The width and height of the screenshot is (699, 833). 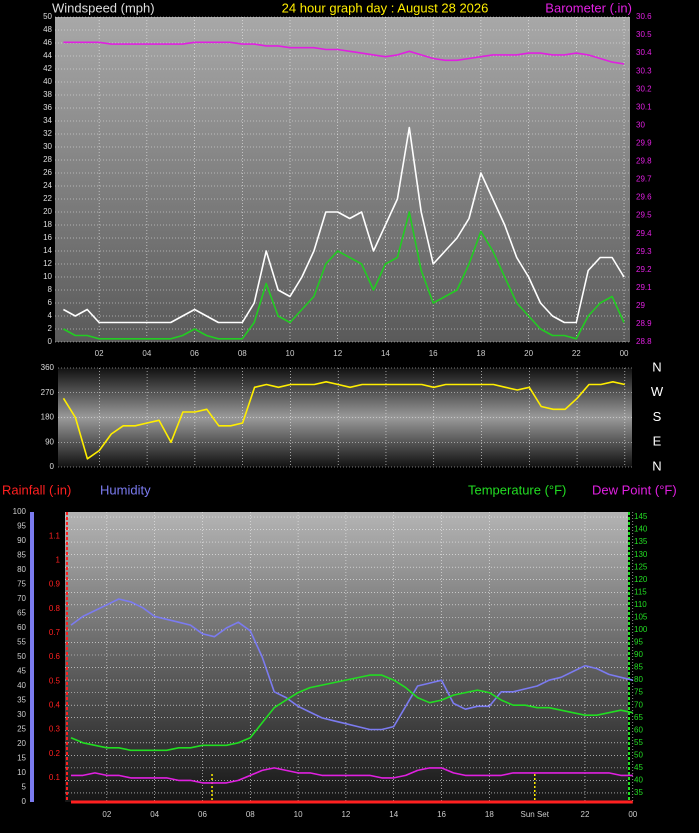 I want to click on y3-tick-label: 0.4, so click(x=55, y=704).